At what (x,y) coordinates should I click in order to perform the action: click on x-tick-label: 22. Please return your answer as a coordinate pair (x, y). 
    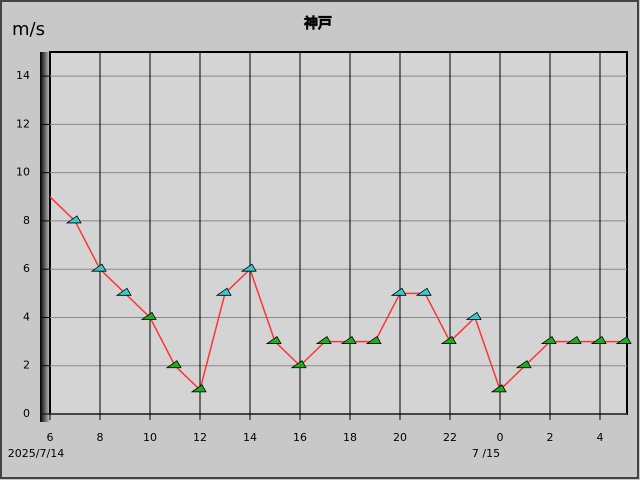
    Looking at the image, I should click on (450, 437).